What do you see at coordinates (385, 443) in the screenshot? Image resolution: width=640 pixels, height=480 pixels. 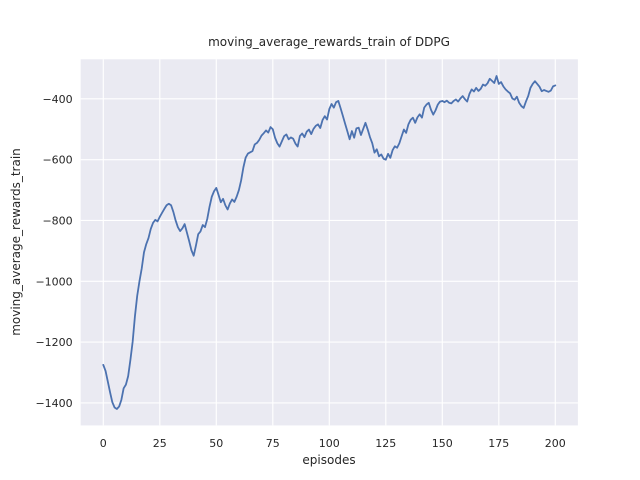 I see `x-tick-label: 125` at bounding box center [385, 443].